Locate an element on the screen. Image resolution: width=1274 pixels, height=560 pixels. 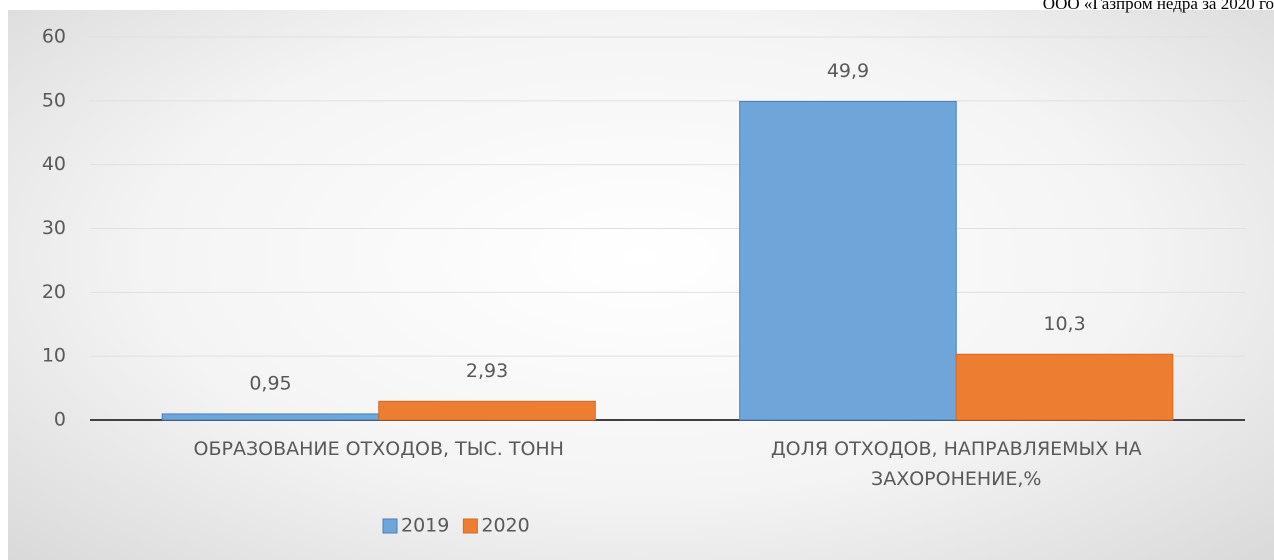
y-tick-label: 10 is located at coordinates (54, 356).